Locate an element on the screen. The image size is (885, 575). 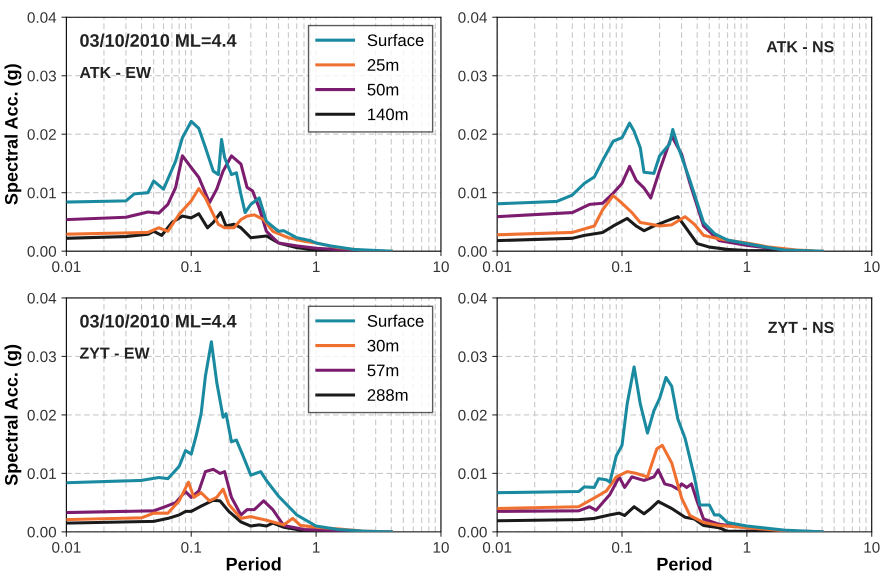
legend-label: 25m is located at coordinates (383, 65).